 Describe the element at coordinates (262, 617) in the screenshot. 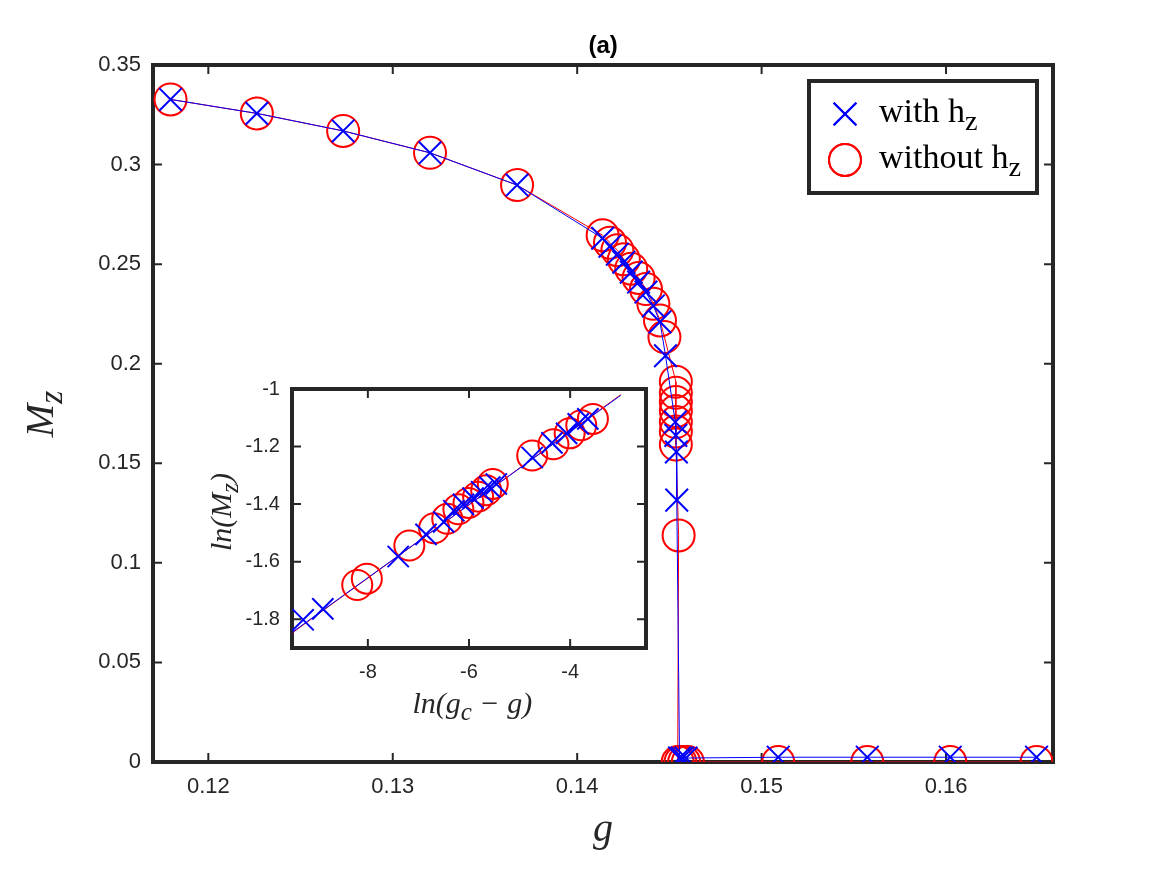

I see `y-tick-label: -1.8` at that location.